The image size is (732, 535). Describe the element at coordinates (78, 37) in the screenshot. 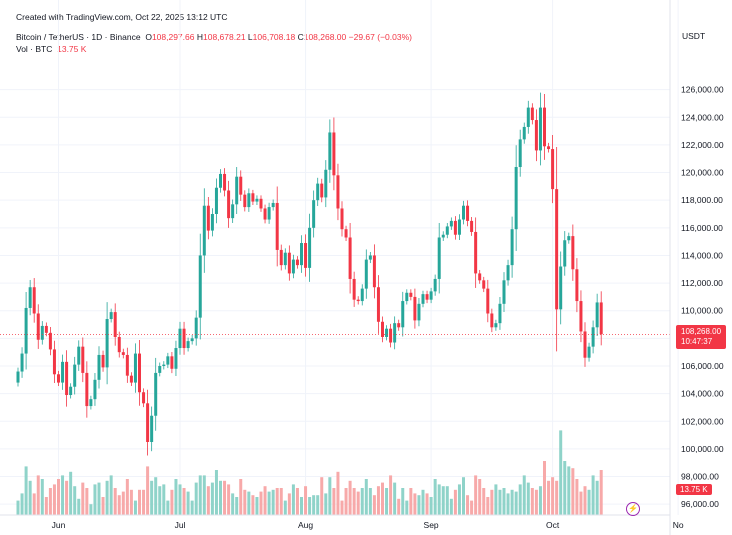

I see `symbol-name: Bitcoin / TetherUS · 1D · Binance` at that location.